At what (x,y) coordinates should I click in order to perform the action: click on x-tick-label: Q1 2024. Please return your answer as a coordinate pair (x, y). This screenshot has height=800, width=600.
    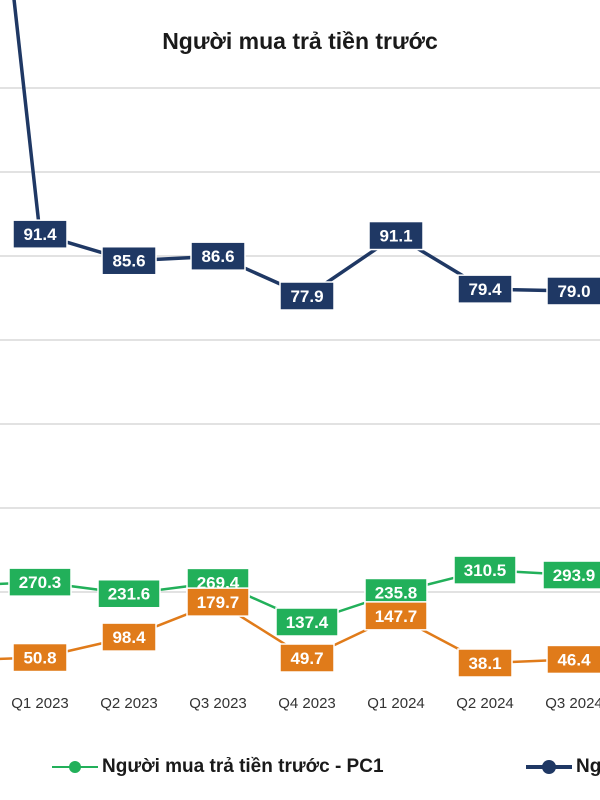
    Looking at the image, I should click on (396, 703).